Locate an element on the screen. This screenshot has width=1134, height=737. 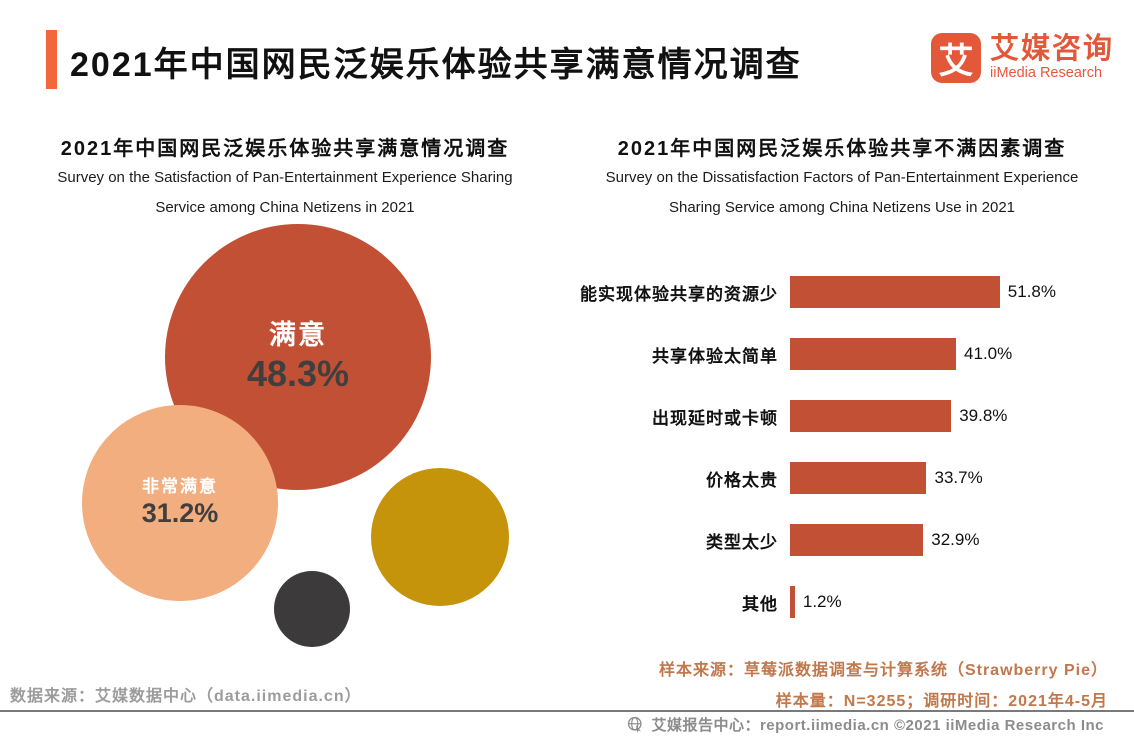
right-chart-title: 2021年中国网民泛娱乐体验共享不满因素调查 is located at coordinates (842, 149).